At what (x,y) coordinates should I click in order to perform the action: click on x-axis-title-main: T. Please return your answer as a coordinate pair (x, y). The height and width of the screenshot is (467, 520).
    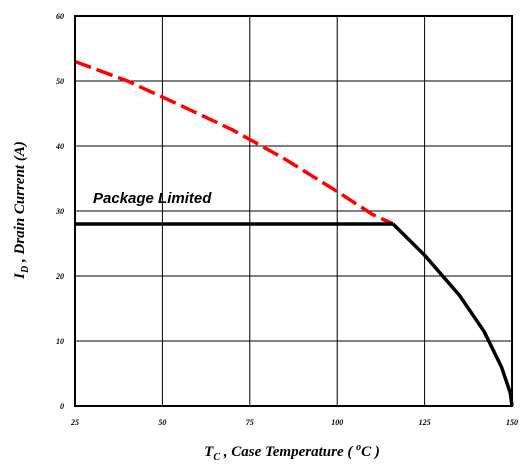
    Looking at the image, I should click on (209, 452).